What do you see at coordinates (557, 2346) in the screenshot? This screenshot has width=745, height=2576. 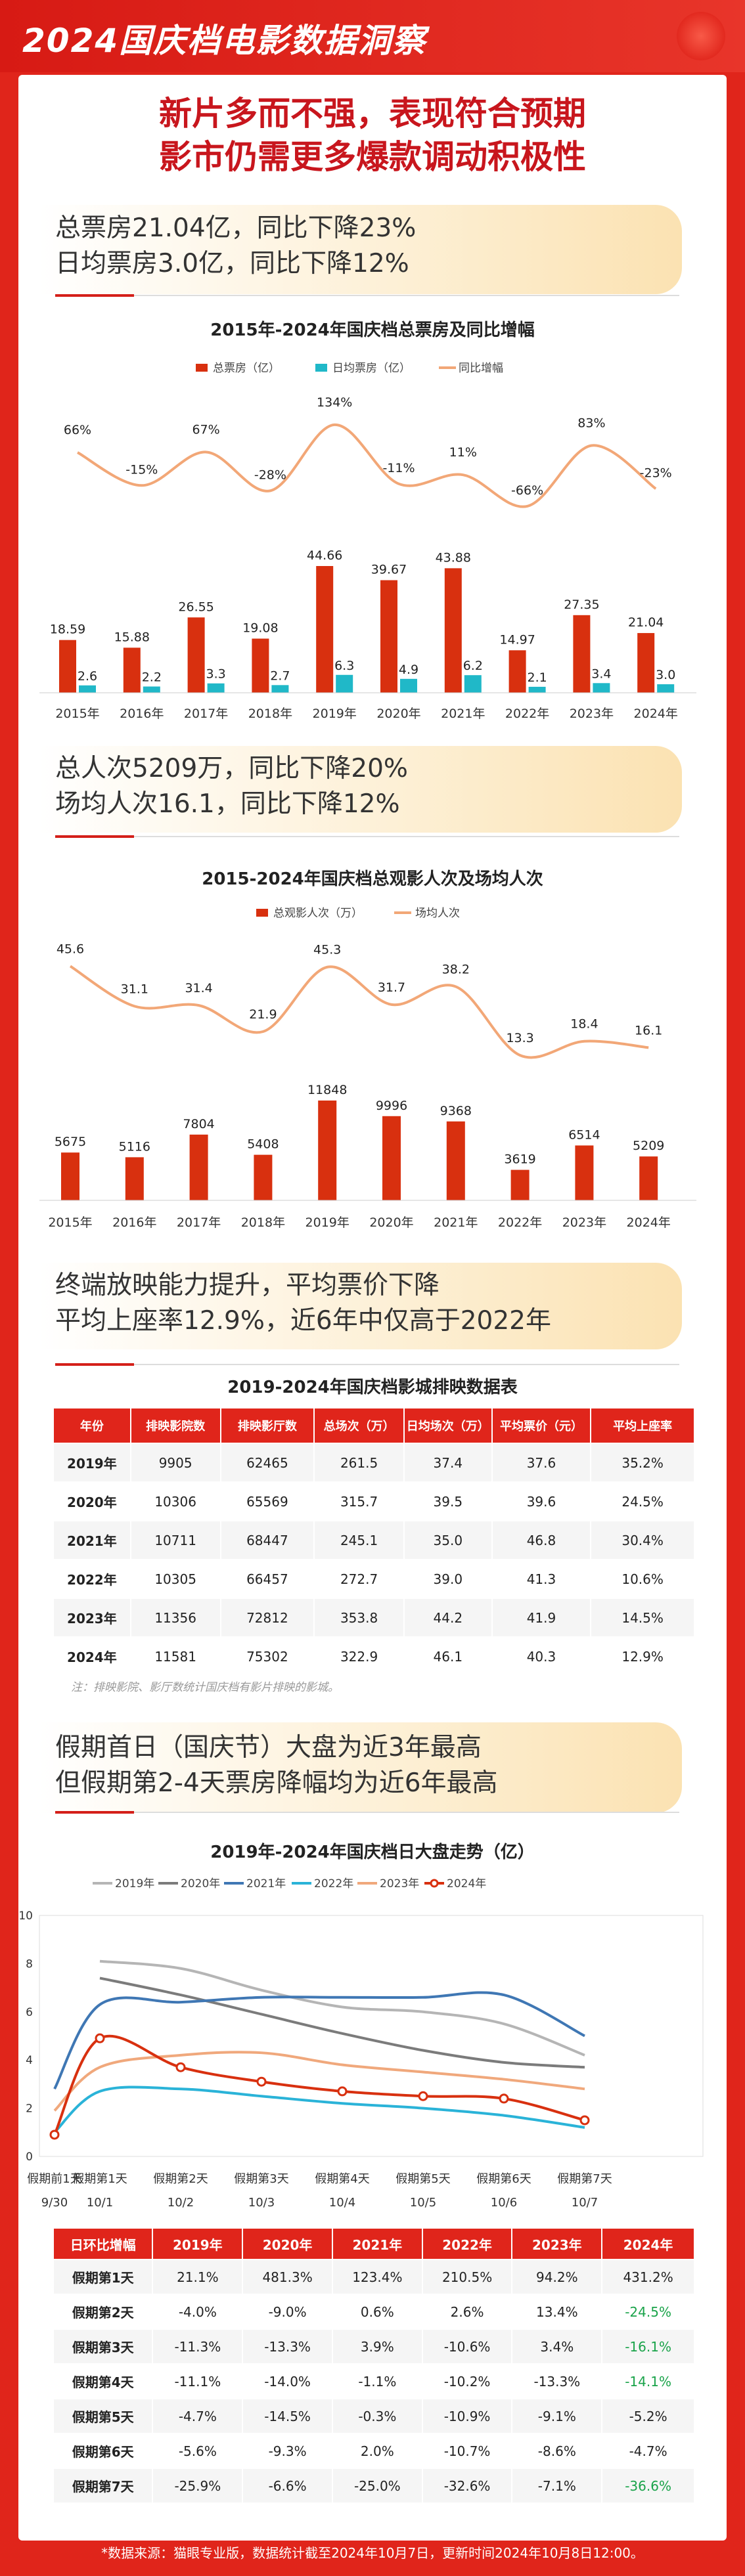 I see `table-cell: 3.4%` at bounding box center [557, 2346].